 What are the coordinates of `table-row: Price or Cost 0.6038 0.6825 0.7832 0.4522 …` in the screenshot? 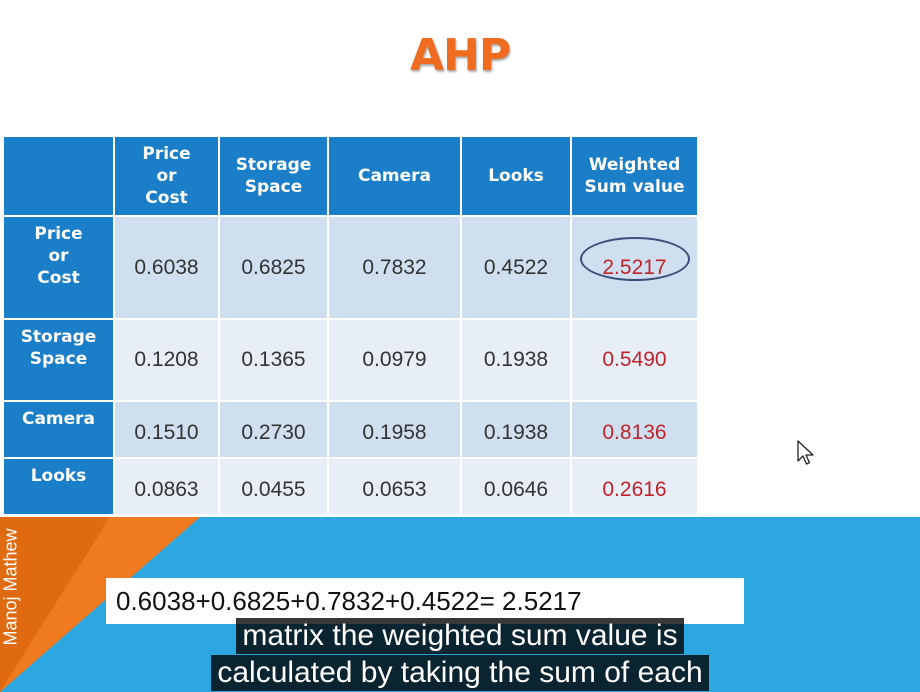 It's located at (350, 267).